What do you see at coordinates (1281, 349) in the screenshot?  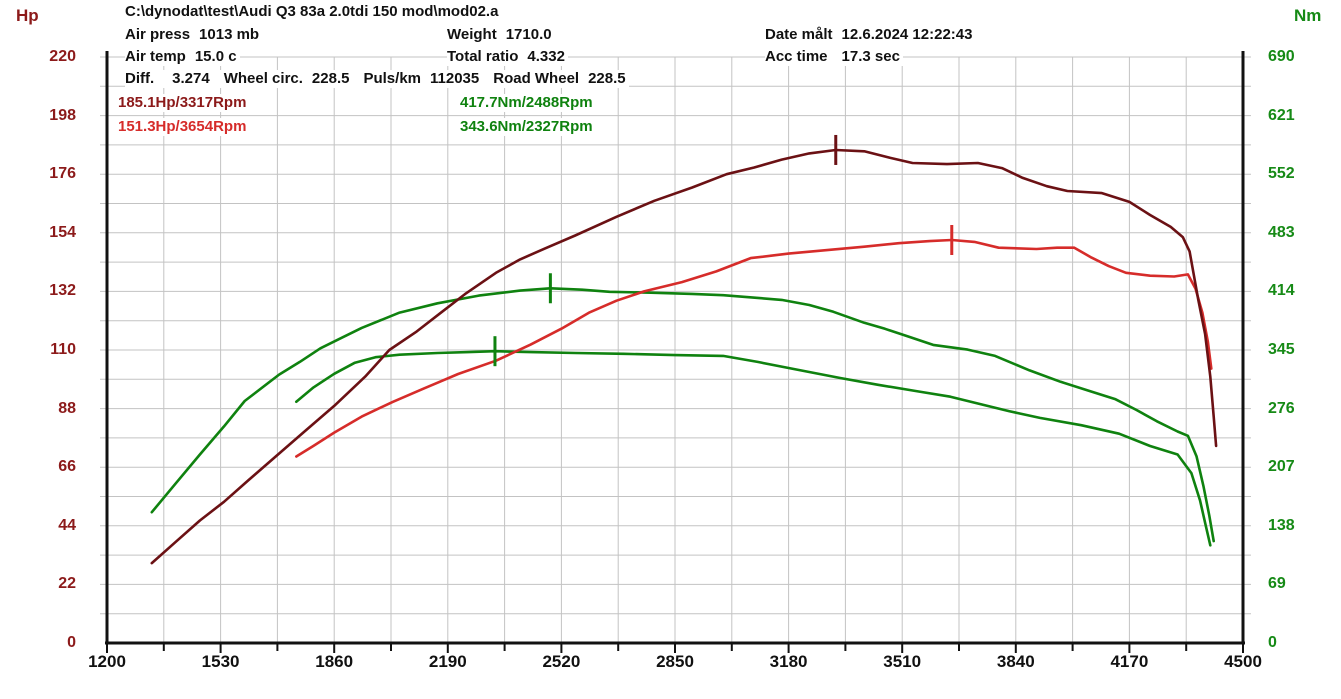 I see `nm-tick-label-345: 345` at bounding box center [1281, 349].